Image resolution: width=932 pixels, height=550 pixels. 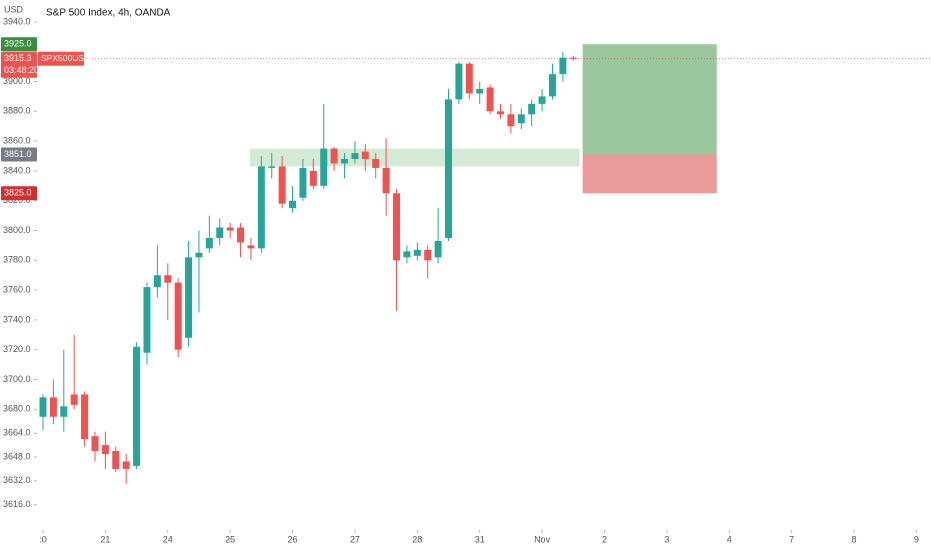 What do you see at coordinates (355, 539) in the screenshot?
I see `x-tick-label: 27` at bounding box center [355, 539].